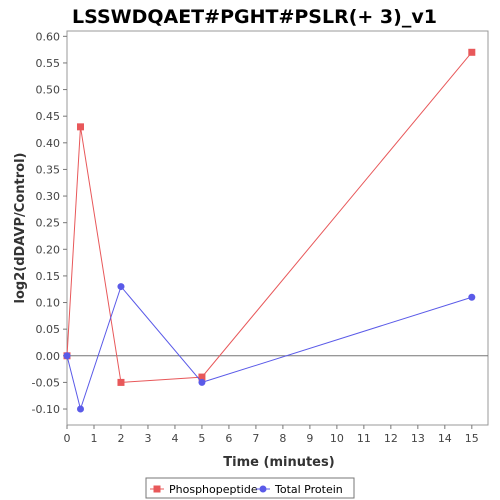 This screenshot has height=500, width=500. What do you see at coordinates (46, 409) in the screenshot?
I see `y-tick-label: -0.10` at bounding box center [46, 409].